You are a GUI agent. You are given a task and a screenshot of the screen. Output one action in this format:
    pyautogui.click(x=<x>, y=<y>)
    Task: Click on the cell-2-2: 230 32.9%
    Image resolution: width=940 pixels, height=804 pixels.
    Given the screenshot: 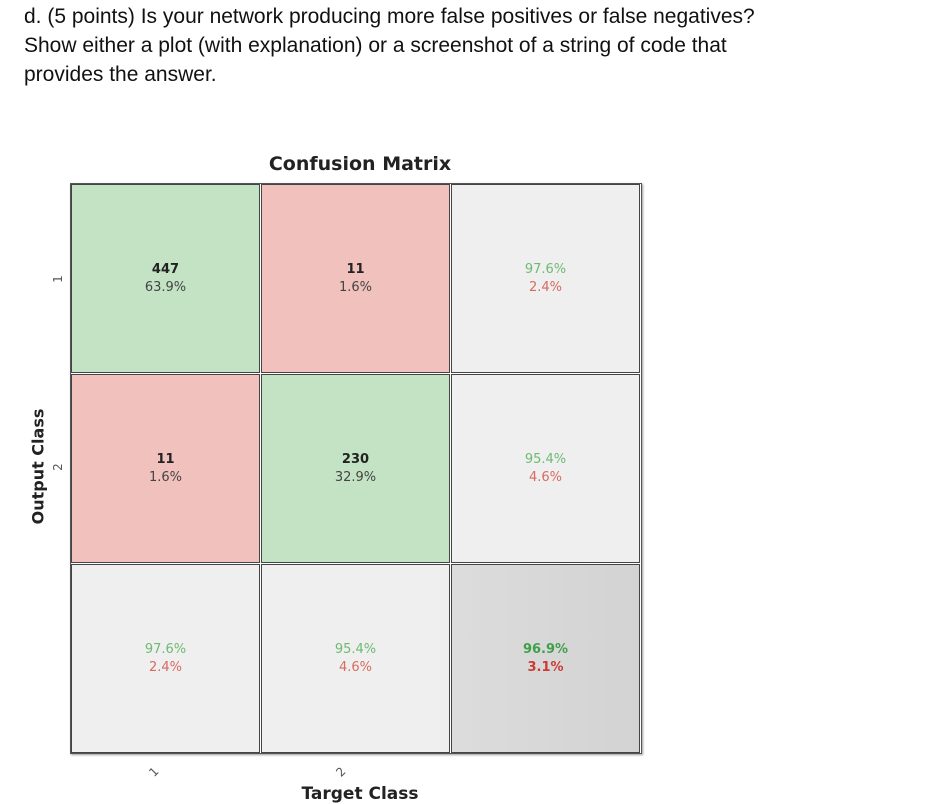 What is the action you would take?
    pyautogui.click(x=355, y=468)
    